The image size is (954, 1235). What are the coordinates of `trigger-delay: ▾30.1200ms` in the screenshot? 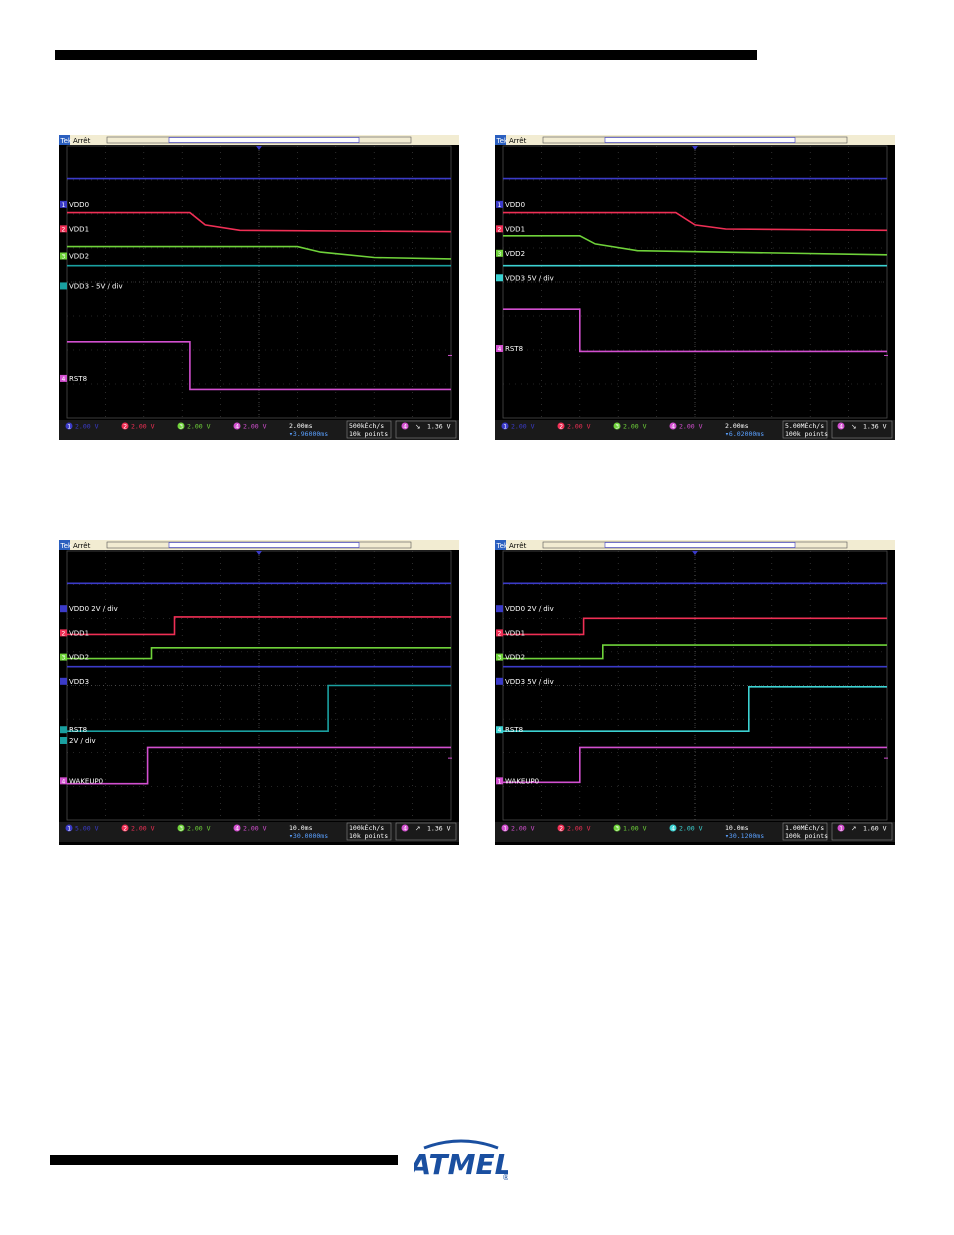 It's located at (744, 836).